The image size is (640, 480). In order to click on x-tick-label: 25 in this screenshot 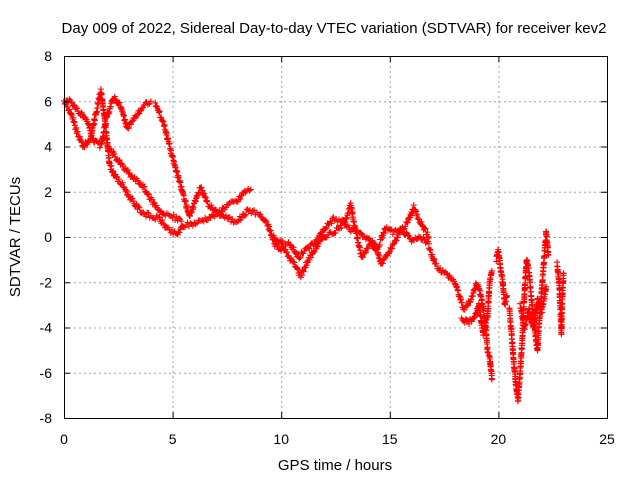, I will do `click(607, 439)`.